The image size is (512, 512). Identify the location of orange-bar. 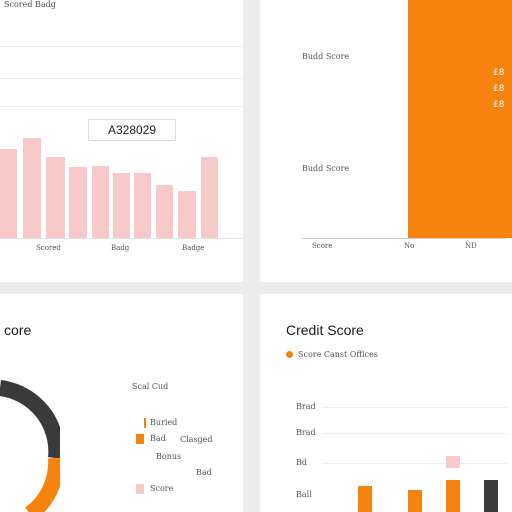
(460, 119).